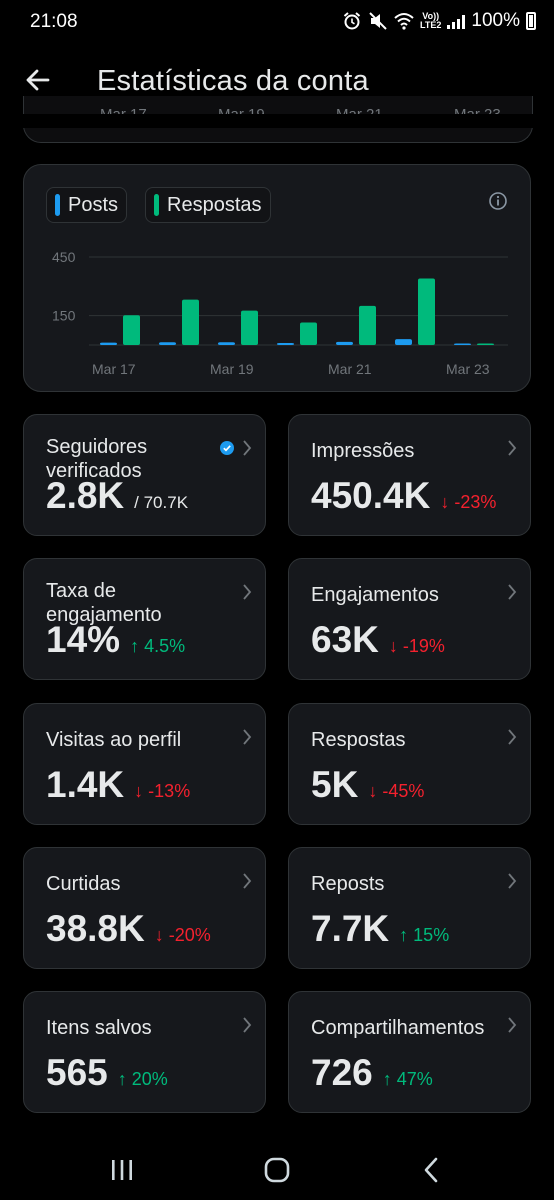  I want to click on metric-value-row: 2.8K / 70.7K, so click(117, 496).